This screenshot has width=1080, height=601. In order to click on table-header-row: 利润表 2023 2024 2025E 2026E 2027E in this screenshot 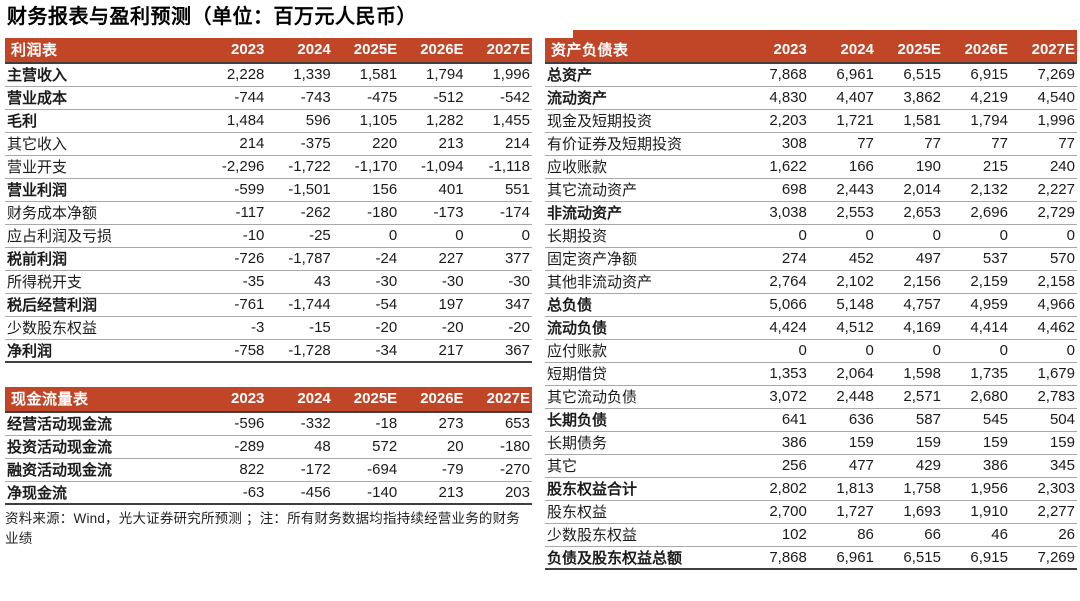, I will do `click(268, 50)`.